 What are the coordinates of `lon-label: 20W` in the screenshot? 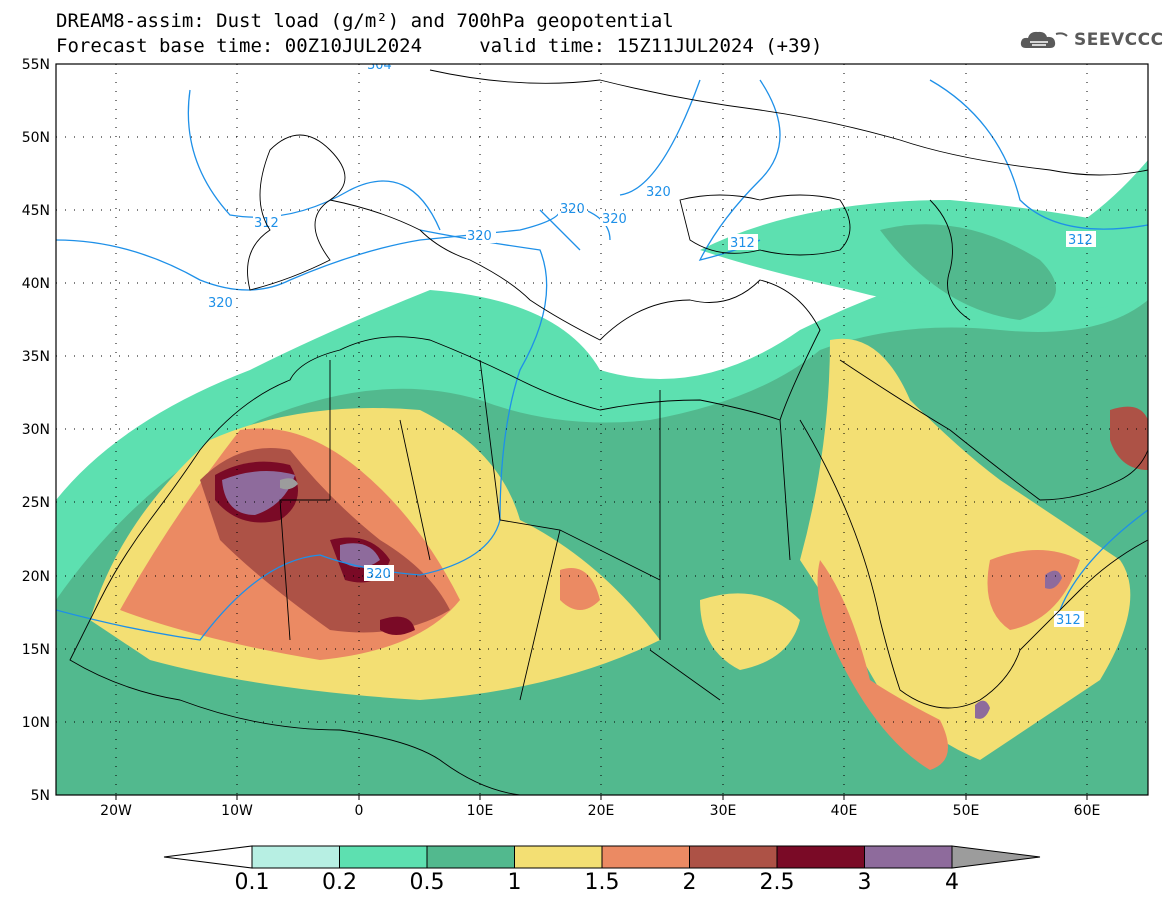 It's located at (116, 811).